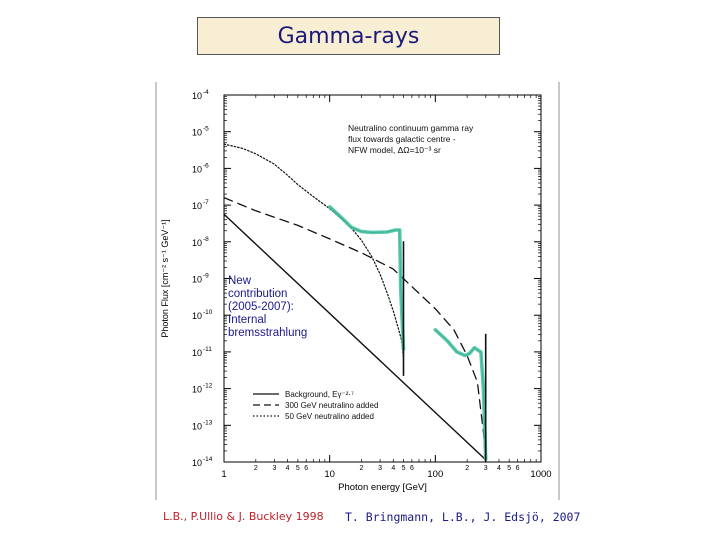 The image size is (720, 540). I want to click on y-tick-label-exponent: -4, so click(206, 92).